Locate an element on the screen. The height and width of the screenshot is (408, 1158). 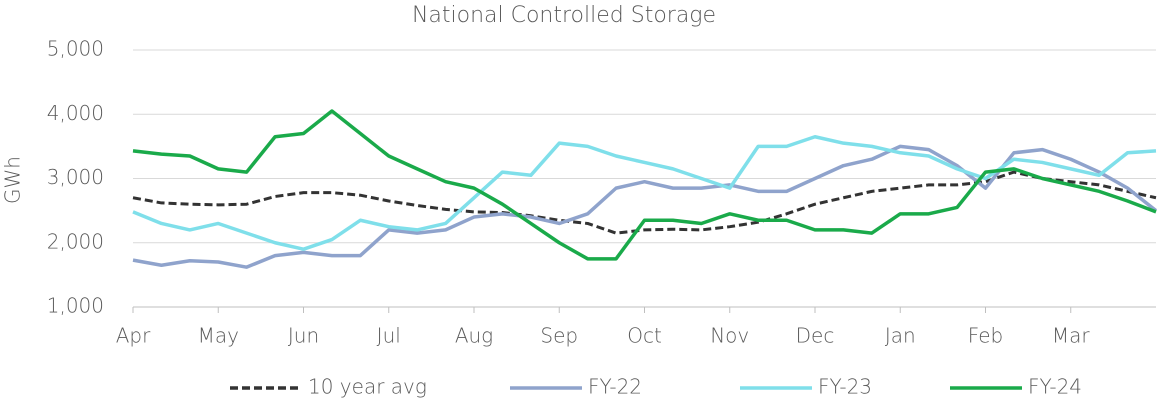
x-tick-label: Nov is located at coordinates (729, 336).